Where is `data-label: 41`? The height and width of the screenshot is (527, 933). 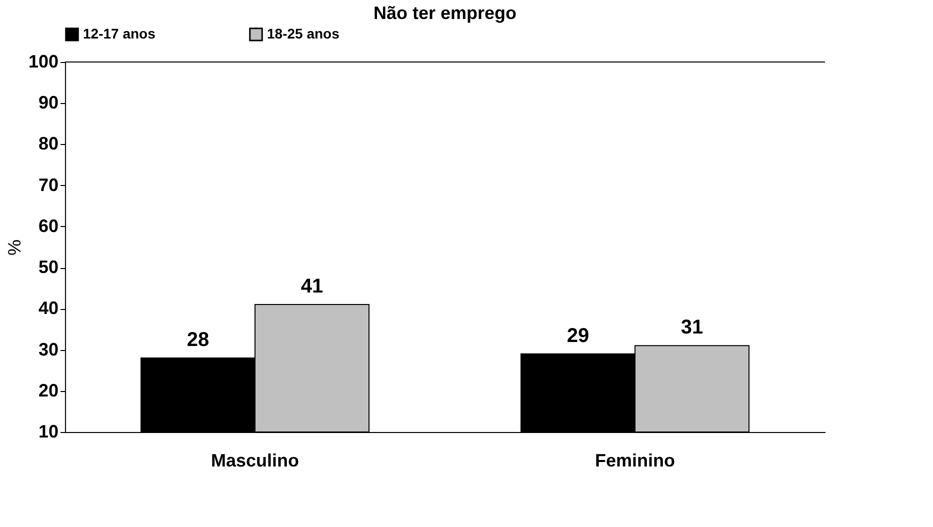 data-label: 41 is located at coordinates (312, 287).